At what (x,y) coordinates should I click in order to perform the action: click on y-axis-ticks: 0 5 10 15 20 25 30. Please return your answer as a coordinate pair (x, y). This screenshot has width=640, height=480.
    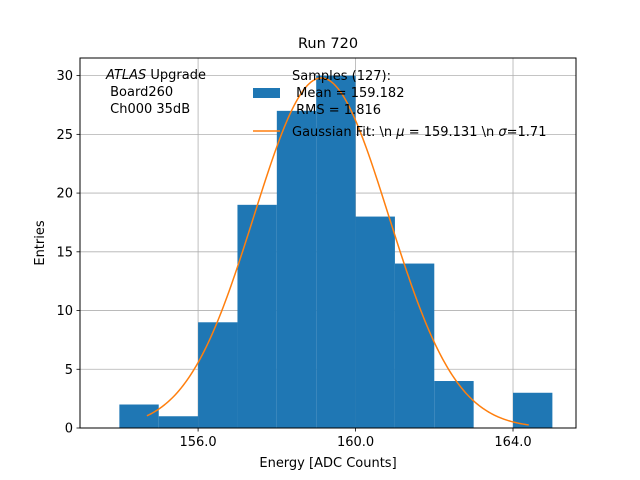
    Looking at the image, I should click on (68, 253).